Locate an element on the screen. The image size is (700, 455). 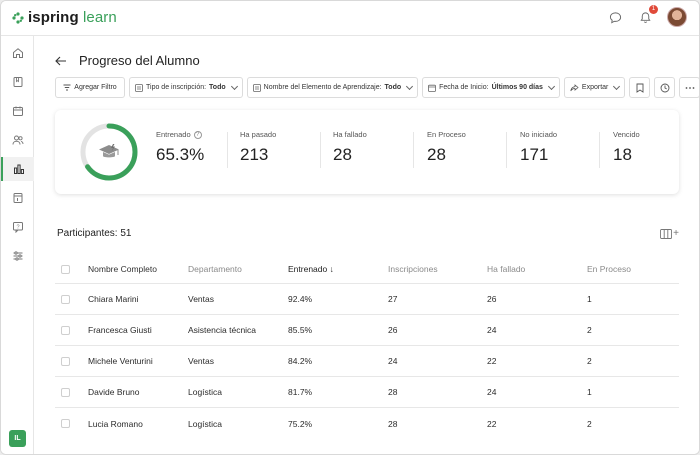
bookmark-icon is located at coordinates (640, 88).